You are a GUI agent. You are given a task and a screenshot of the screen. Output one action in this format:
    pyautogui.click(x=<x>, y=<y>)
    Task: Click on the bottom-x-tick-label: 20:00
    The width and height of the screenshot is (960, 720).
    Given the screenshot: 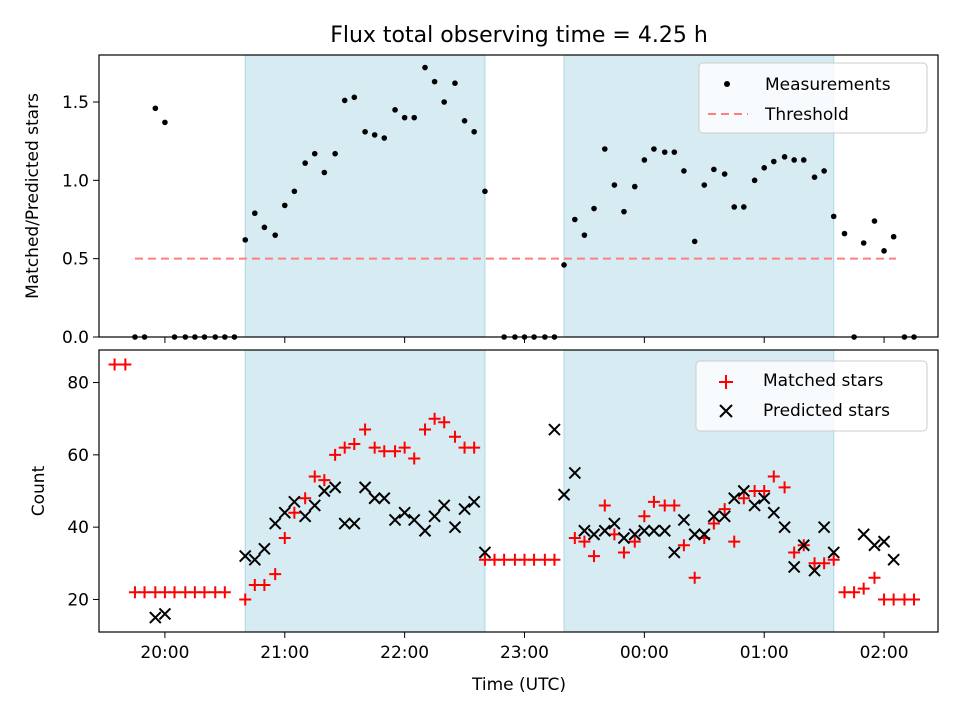 What is the action you would take?
    pyautogui.click(x=164, y=653)
    